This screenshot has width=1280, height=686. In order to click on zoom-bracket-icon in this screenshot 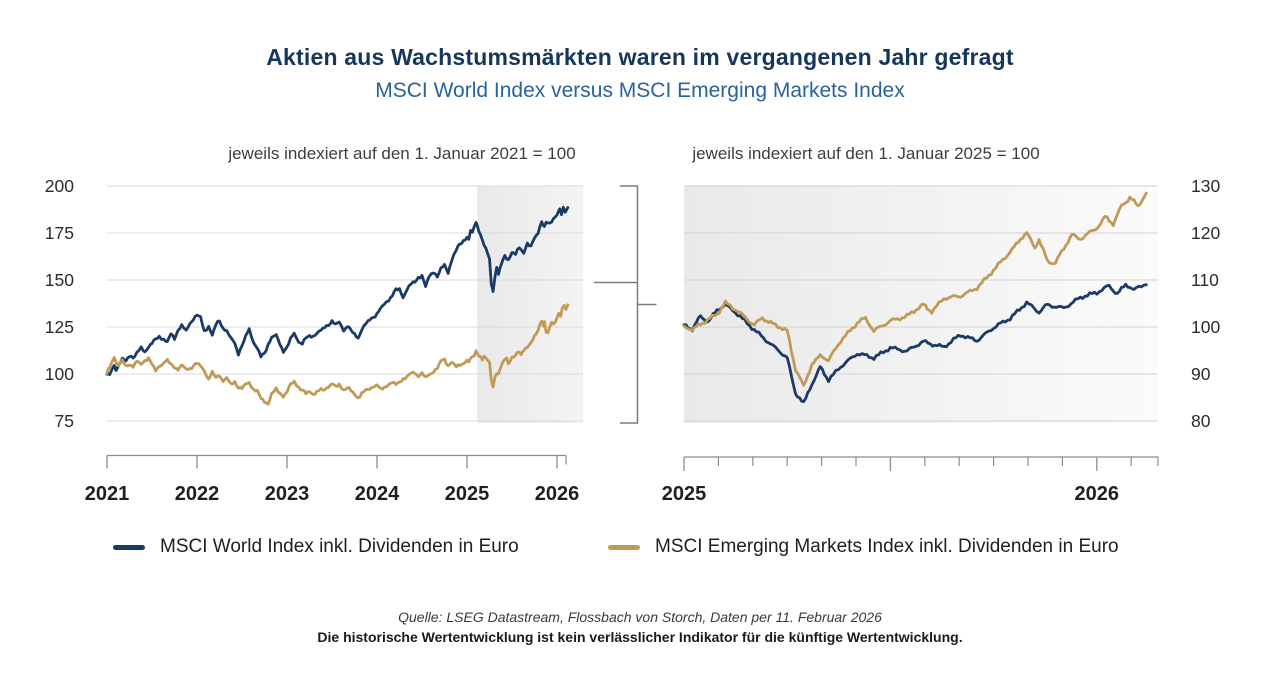, I will do `click(625, 304)`.